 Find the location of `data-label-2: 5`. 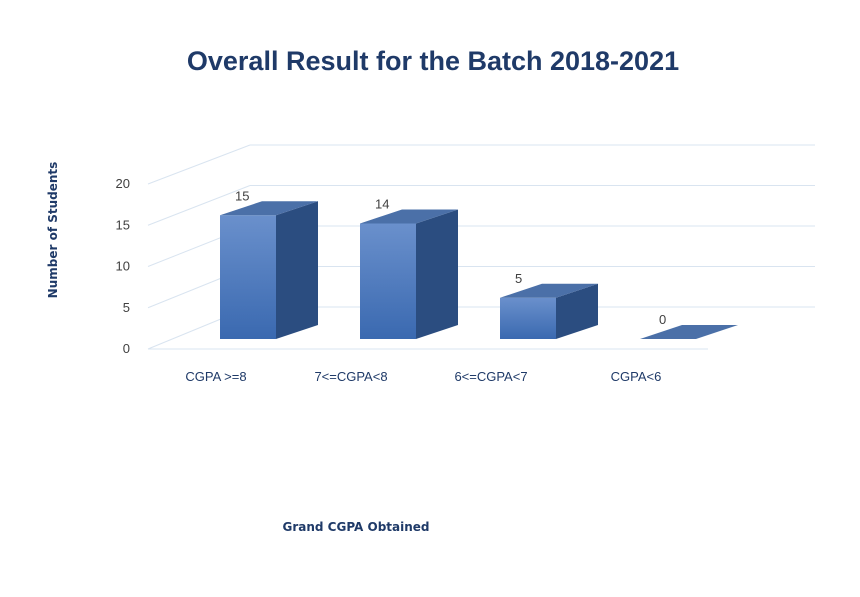

data-label-2: 5 is located at coordinates (518, 278).